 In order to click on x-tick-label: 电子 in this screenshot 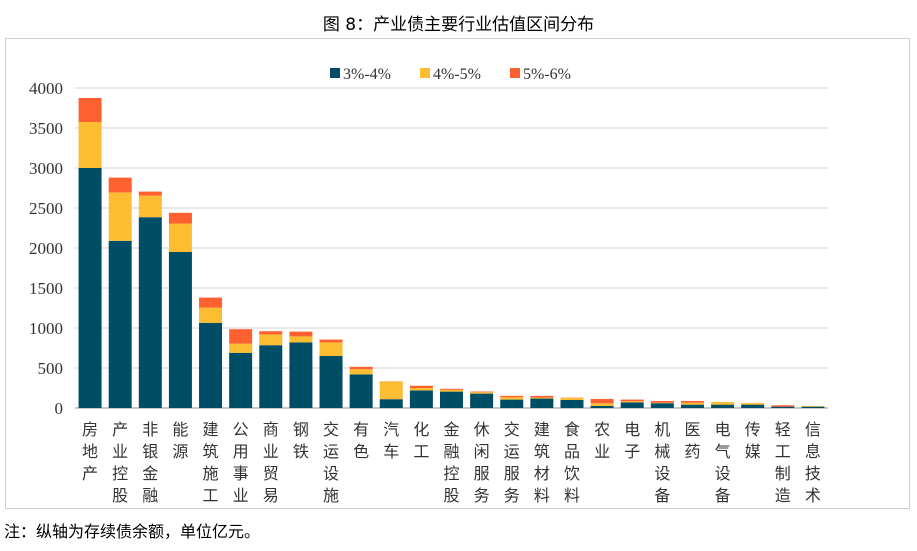, I will do `click(632, 441)`.